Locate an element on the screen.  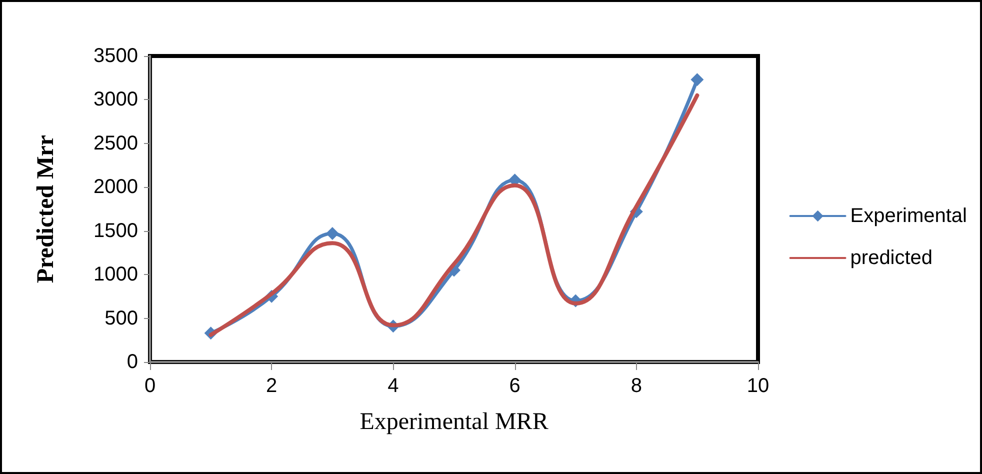
legend-label: predicted is located at coordinates (891, 258).